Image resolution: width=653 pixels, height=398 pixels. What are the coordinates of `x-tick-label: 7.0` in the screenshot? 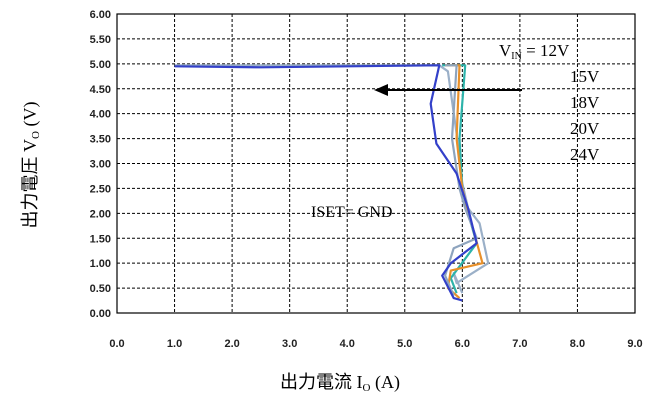 It's located at (519, 344).